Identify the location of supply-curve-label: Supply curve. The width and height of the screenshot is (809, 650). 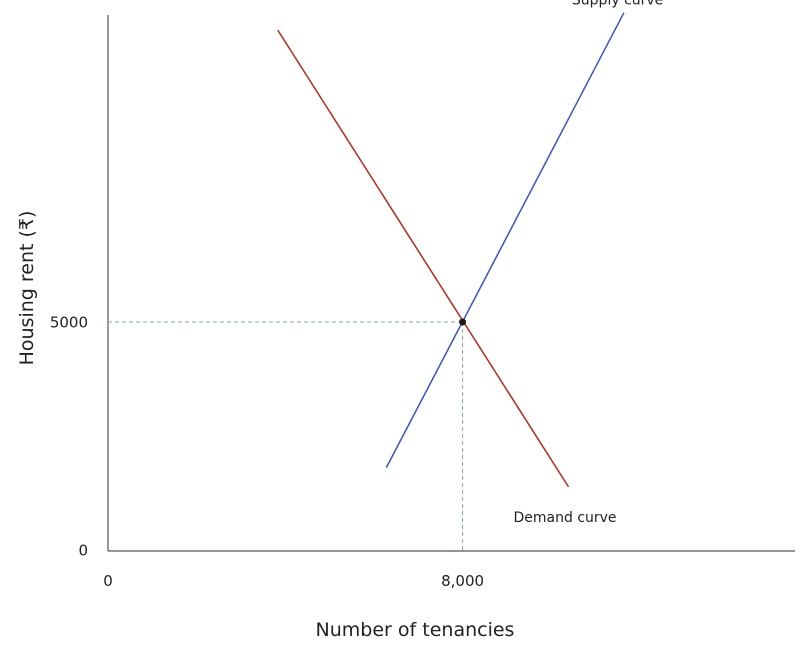
(617, 4).